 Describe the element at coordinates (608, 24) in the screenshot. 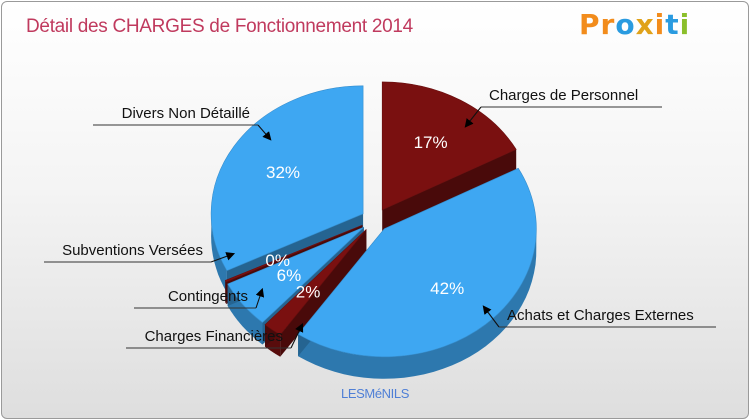

I see `logo-letter: r` at that location.